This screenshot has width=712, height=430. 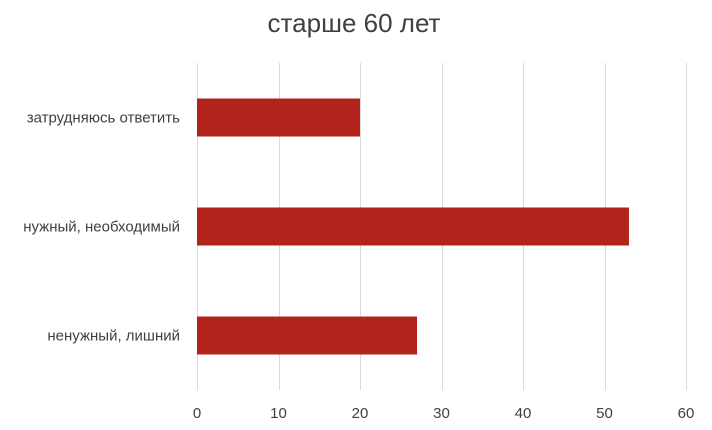 What do you see at coordinates (113, 336) in the screenshot?
I see `category-label: ненужный, лишний` at bounding box center [113, 336].